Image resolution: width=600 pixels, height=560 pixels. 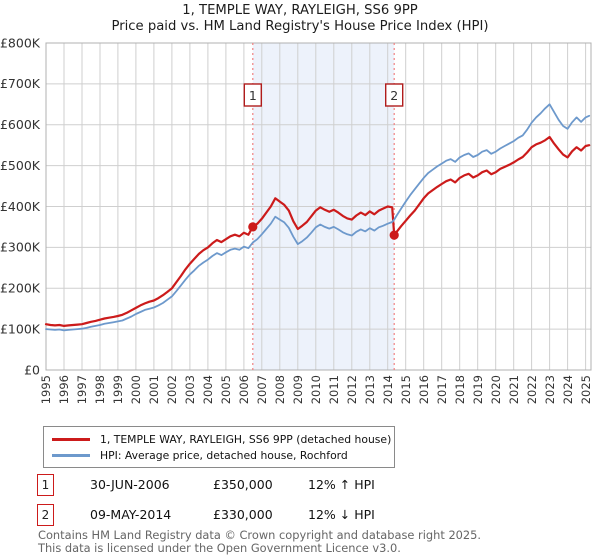 I want to click on svg-text: 2005, so click(x=226, y=389).